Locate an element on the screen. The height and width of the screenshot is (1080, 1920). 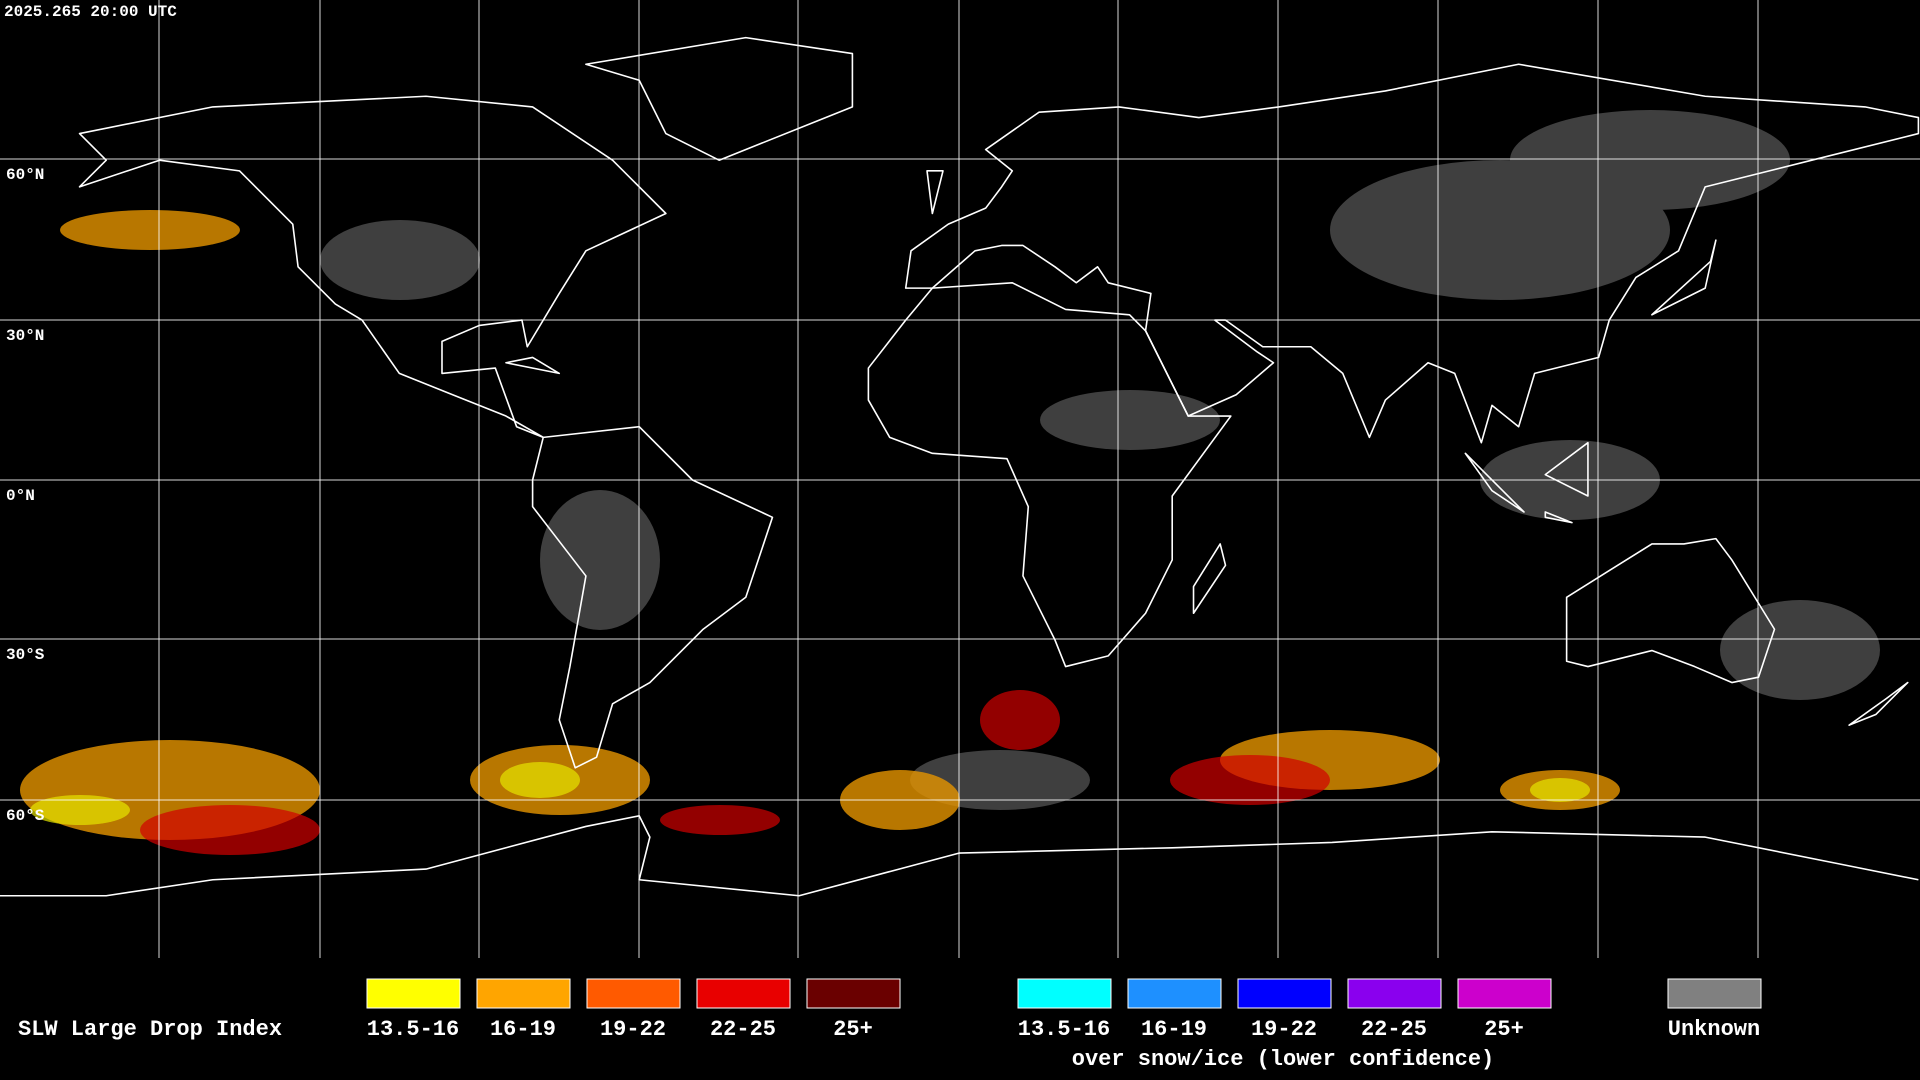
latitude-label: 30°N is located at coordinates (25, 336).